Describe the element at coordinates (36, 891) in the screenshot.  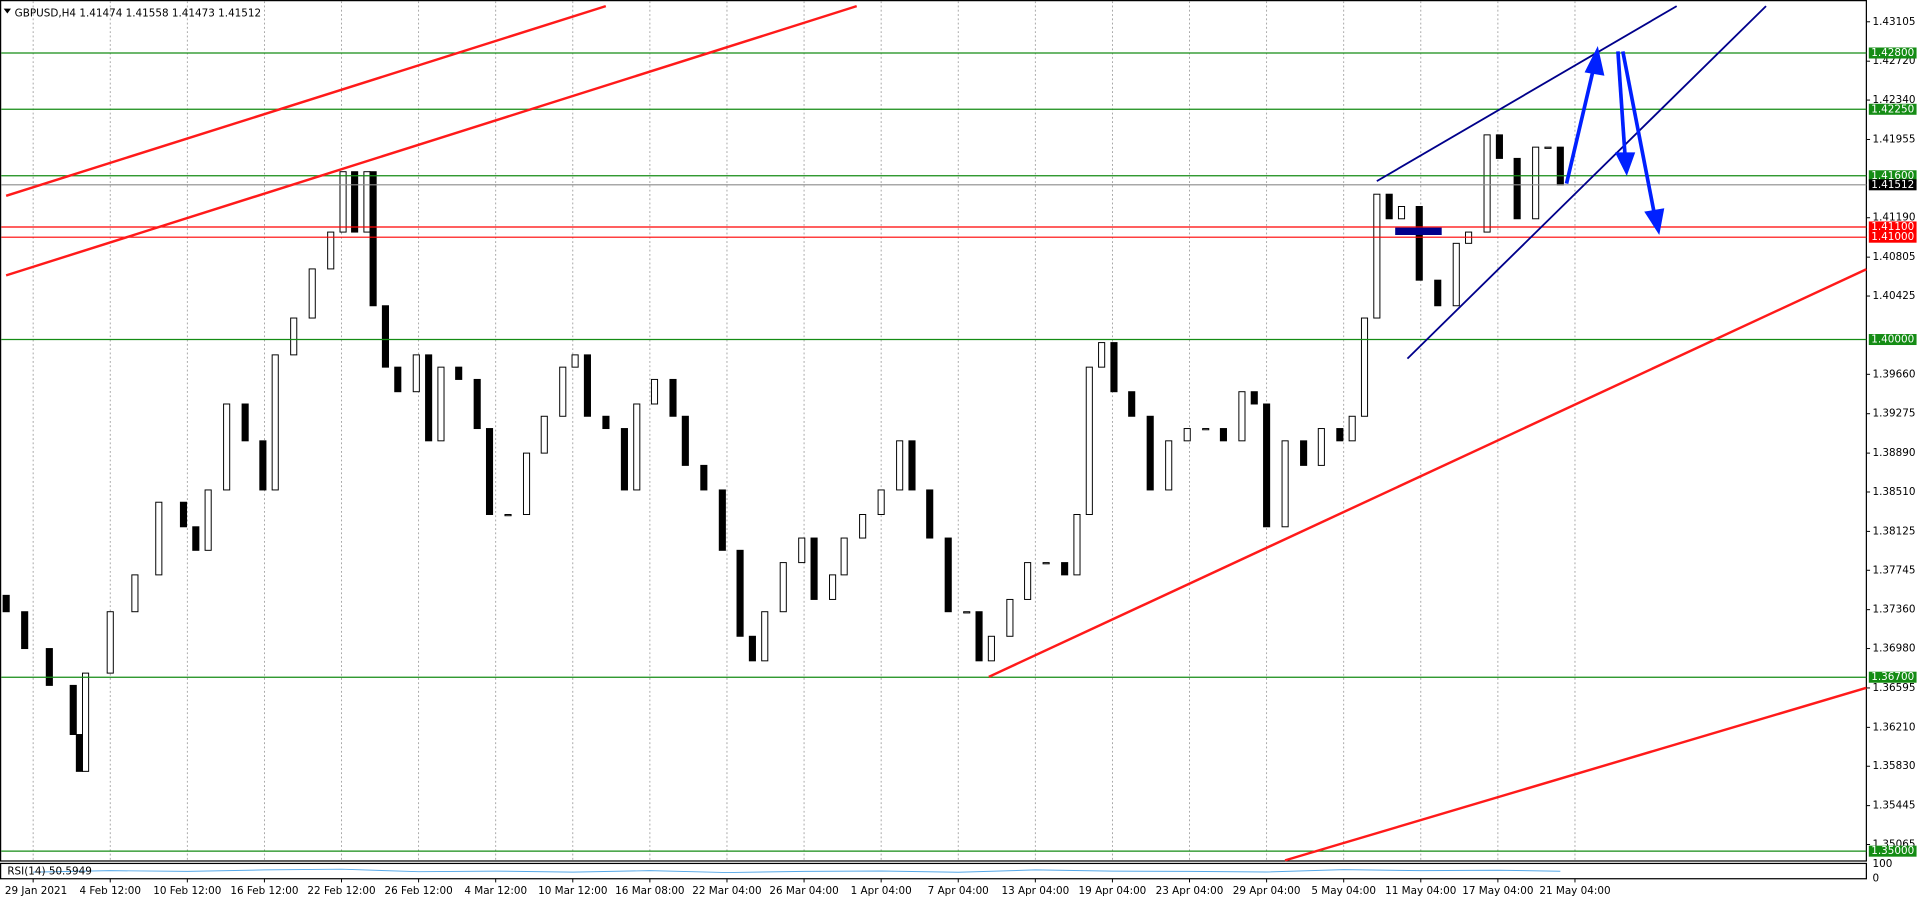
I see `x-tick-label: 29 Jan 2021` at that location.